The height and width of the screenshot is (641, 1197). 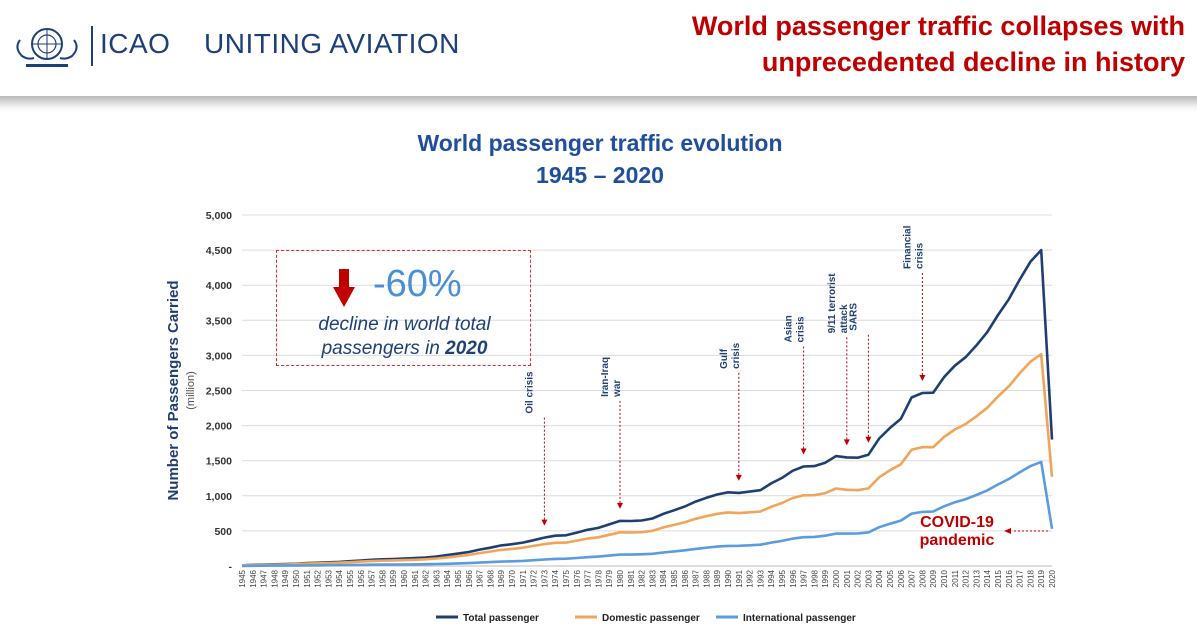 What do you see at coordinates (555, 578) in the screenshot?
I see `x-tick-label: 1974` at bounding box center [555, 578].